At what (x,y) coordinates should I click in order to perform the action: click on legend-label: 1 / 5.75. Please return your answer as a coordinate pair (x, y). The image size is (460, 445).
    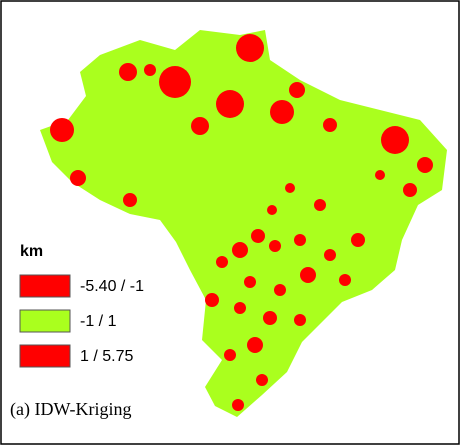
    Looking at the image, I should click on (106, 356).